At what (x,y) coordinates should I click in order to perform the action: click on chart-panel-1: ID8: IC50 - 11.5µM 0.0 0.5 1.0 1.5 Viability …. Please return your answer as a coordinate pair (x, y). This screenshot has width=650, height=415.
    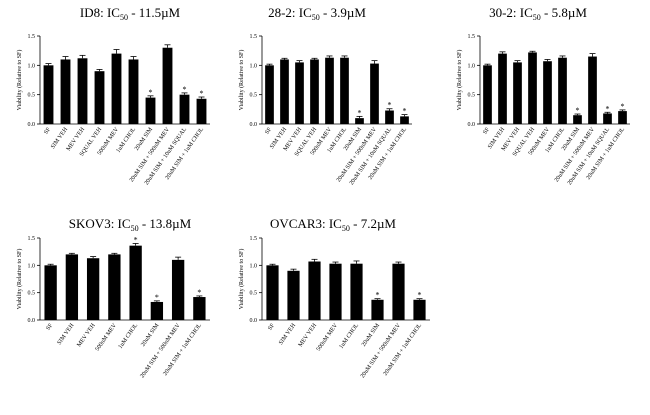
    Looking at the image, I should click on (113, 95).